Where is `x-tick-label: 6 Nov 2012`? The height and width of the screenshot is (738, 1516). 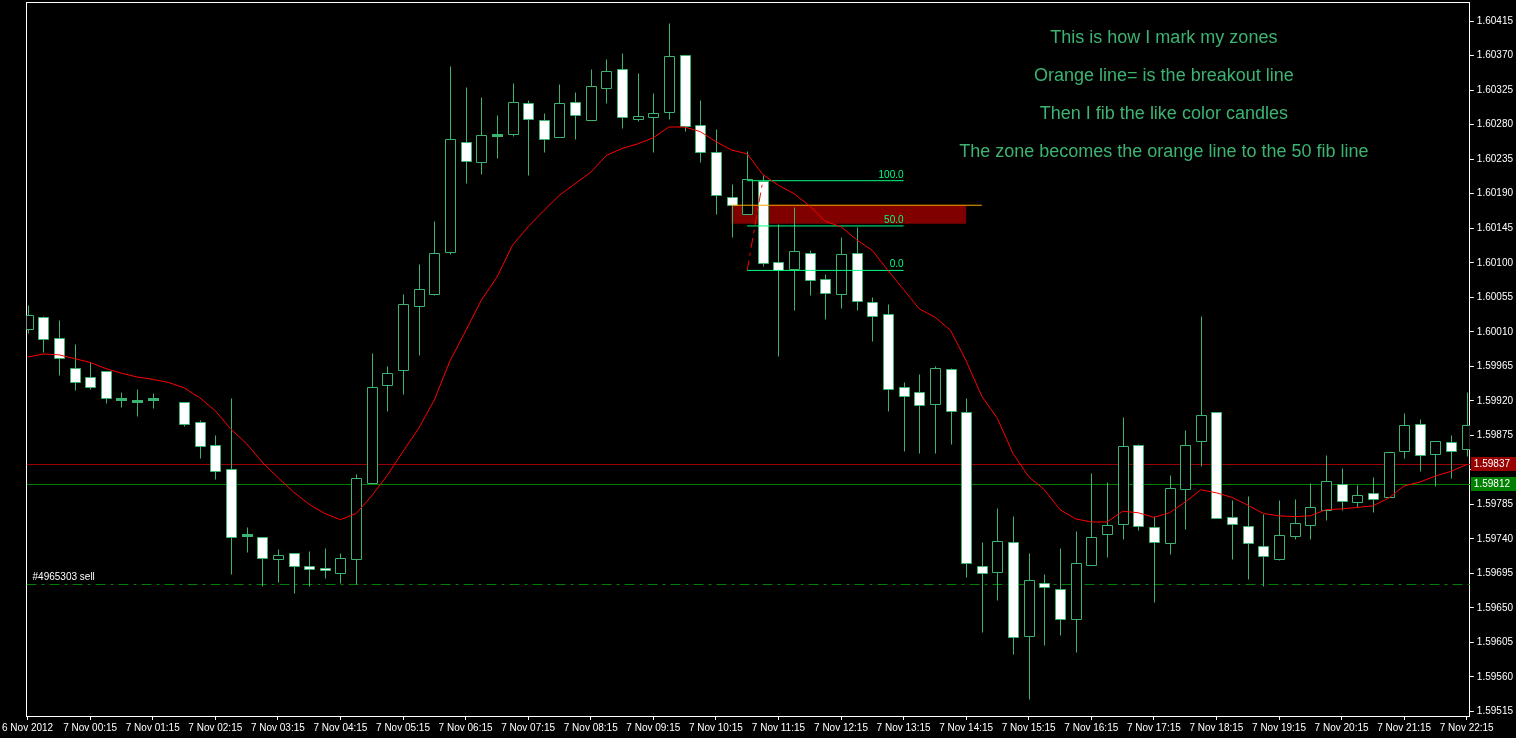
x-tick-label: 6 Nov 2012 is located at coordinates (28, 727).